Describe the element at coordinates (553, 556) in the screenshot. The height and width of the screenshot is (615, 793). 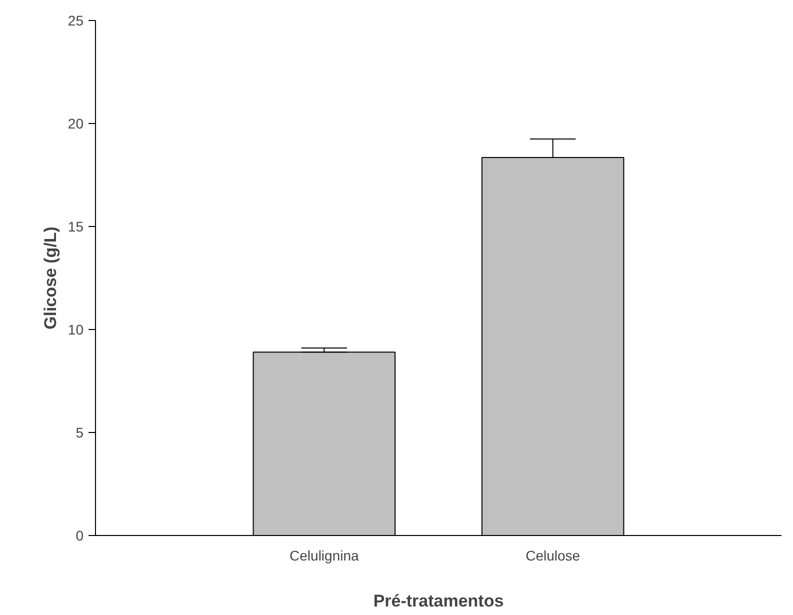
I see `x-tick-label: Celulose` at that location.